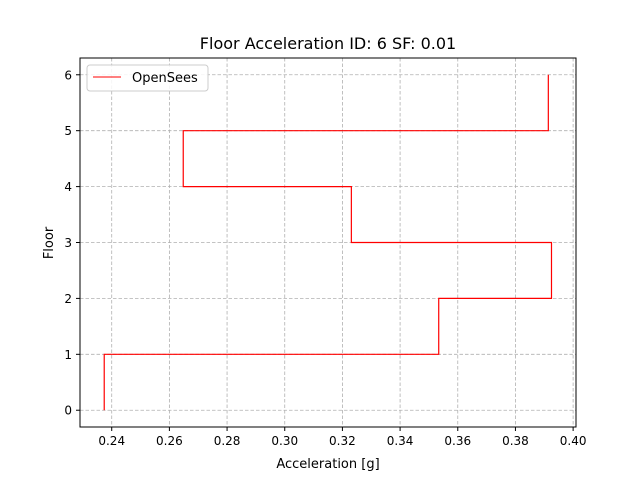 This screenshot has height=480, width=640. I want to click on y-tick-label: 4, so click(68, 187).